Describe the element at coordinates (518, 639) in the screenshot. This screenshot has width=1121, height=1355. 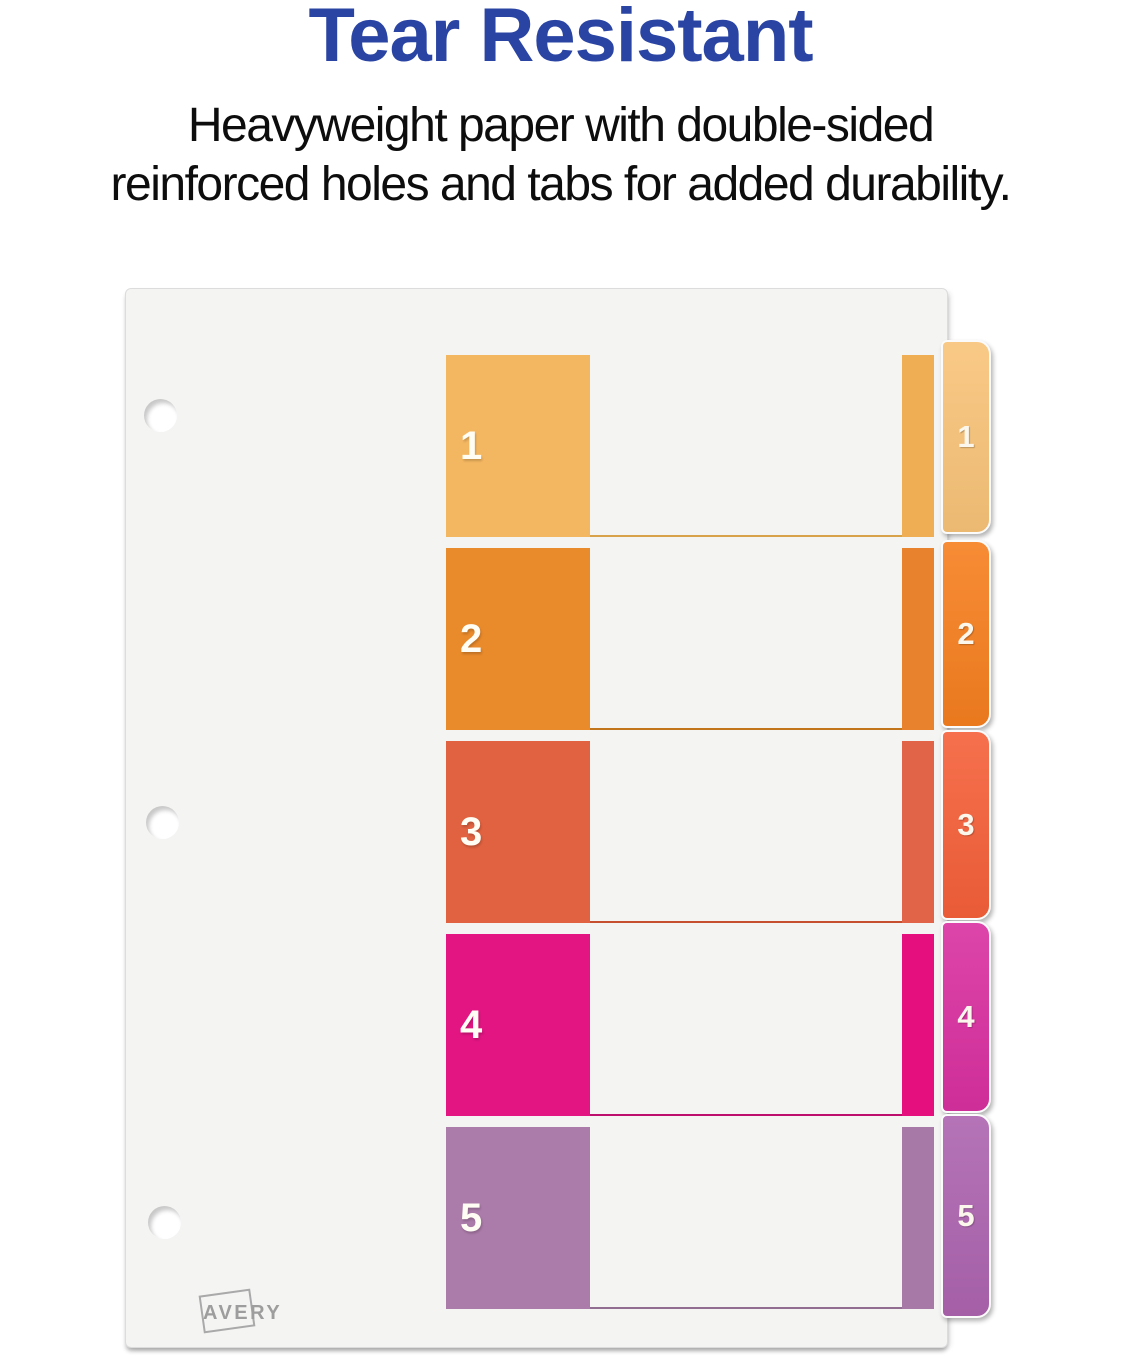
I see `toc-block-2: 2` at that location.